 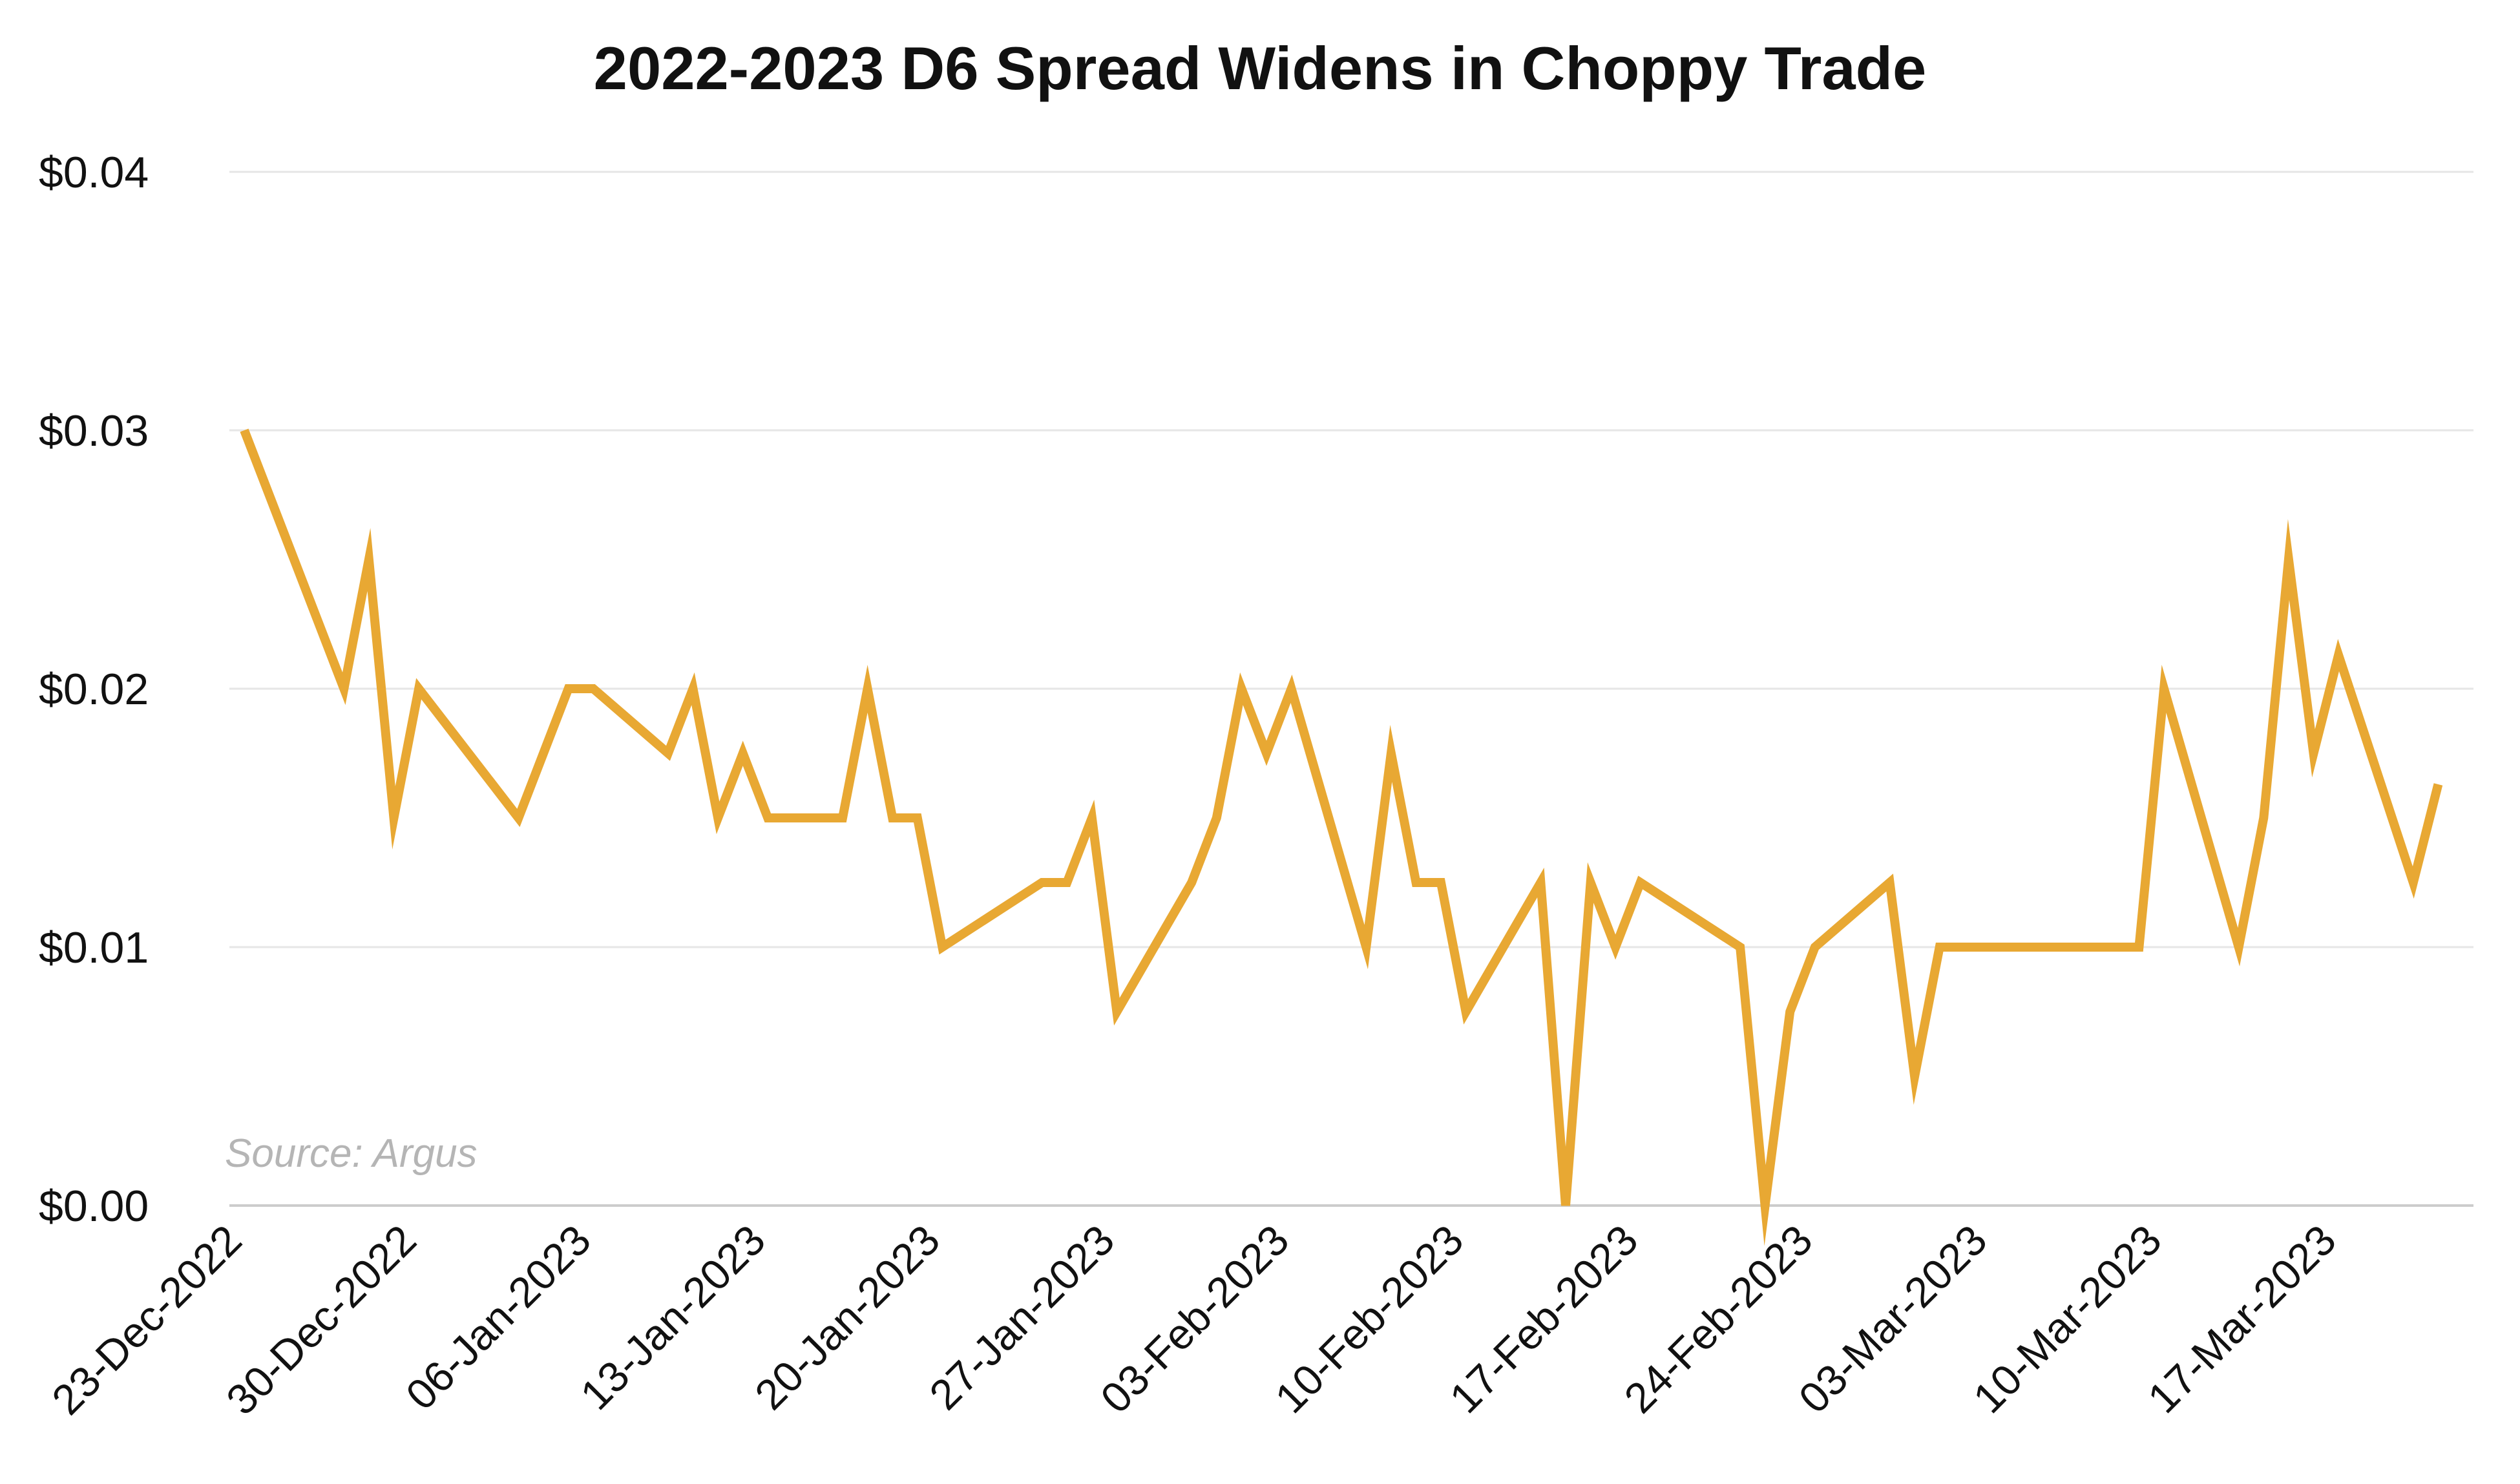 What do you see at coordinates (321, 1320) in the screenshot?
I see `x-tick-label: 30-Dec-2022` at bounding box center [321, 1320].